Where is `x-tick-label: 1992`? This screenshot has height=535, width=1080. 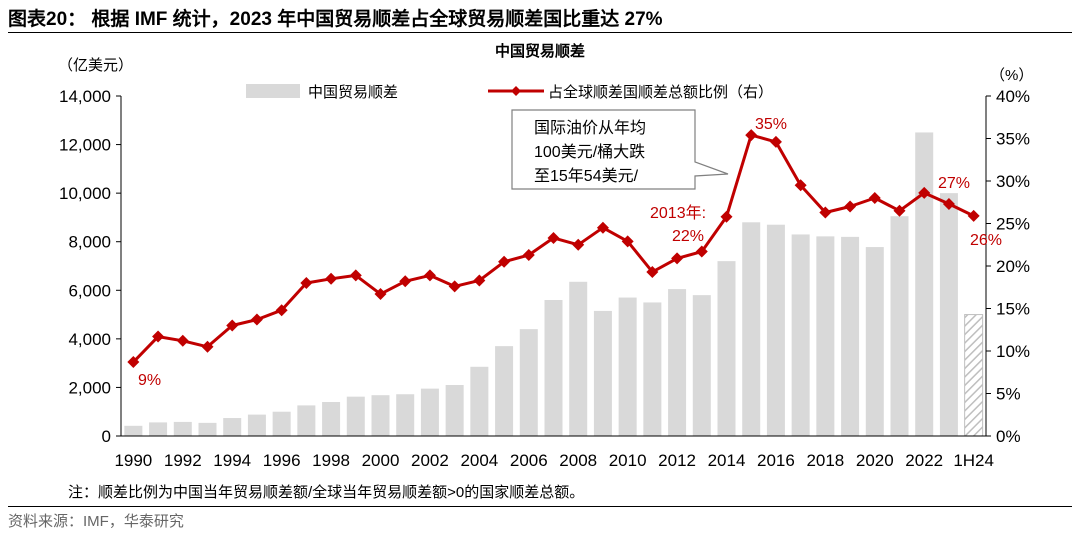 x-tick-label: 1992 is located at coordinates (183, 460).